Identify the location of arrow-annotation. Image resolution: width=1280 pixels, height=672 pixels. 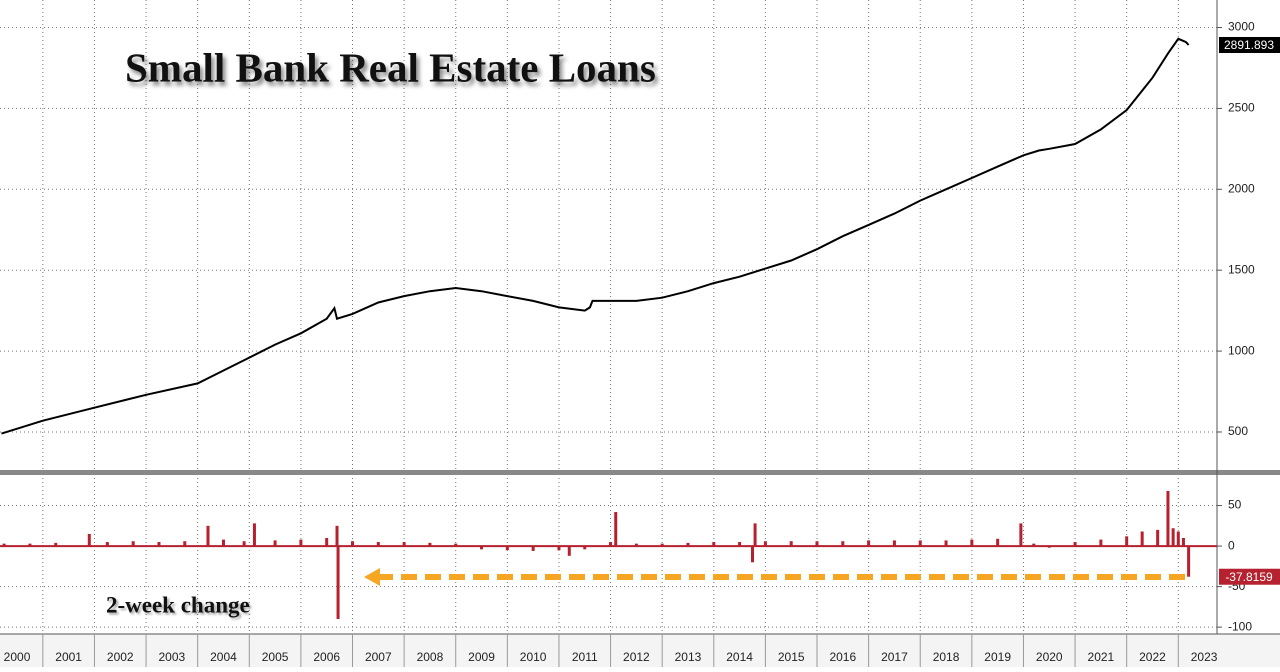
(774, 577).